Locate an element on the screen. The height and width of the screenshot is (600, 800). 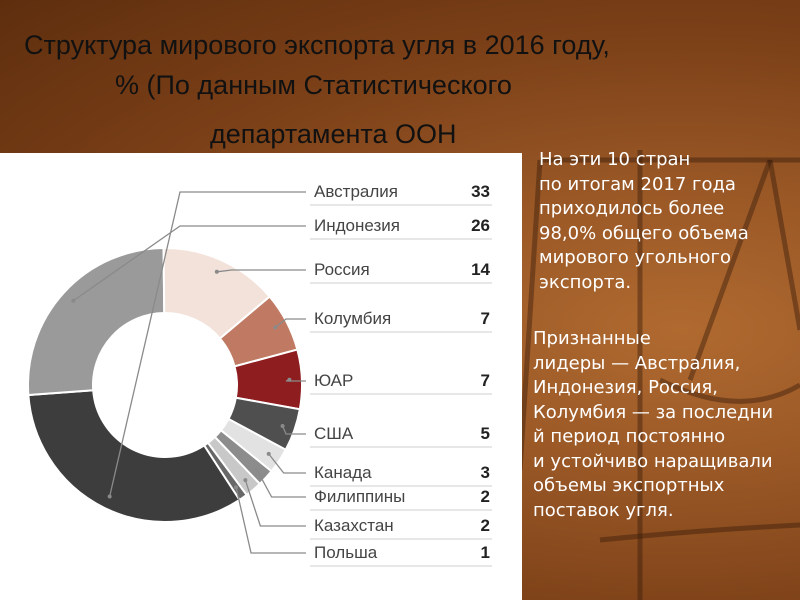
legend-value: 14 is located at coordinates (480, 269).